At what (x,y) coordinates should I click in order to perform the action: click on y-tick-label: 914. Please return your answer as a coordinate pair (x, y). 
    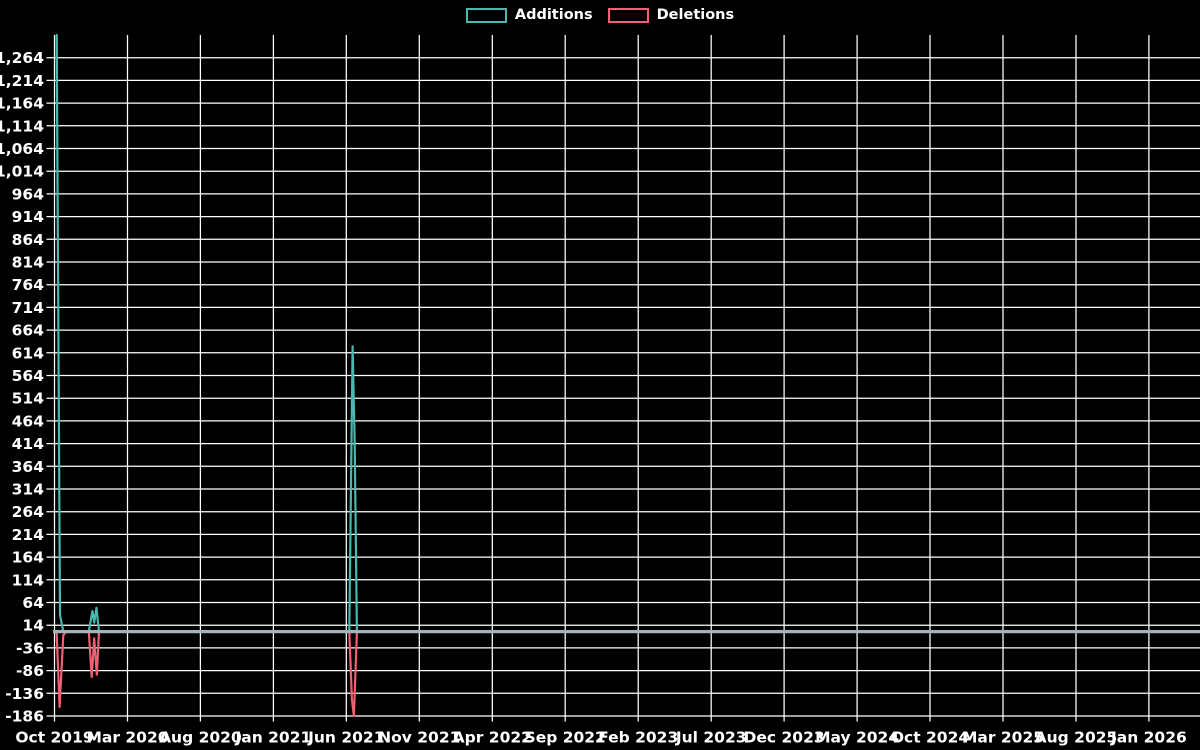
    Looking at the image, I should click on (28, 217).